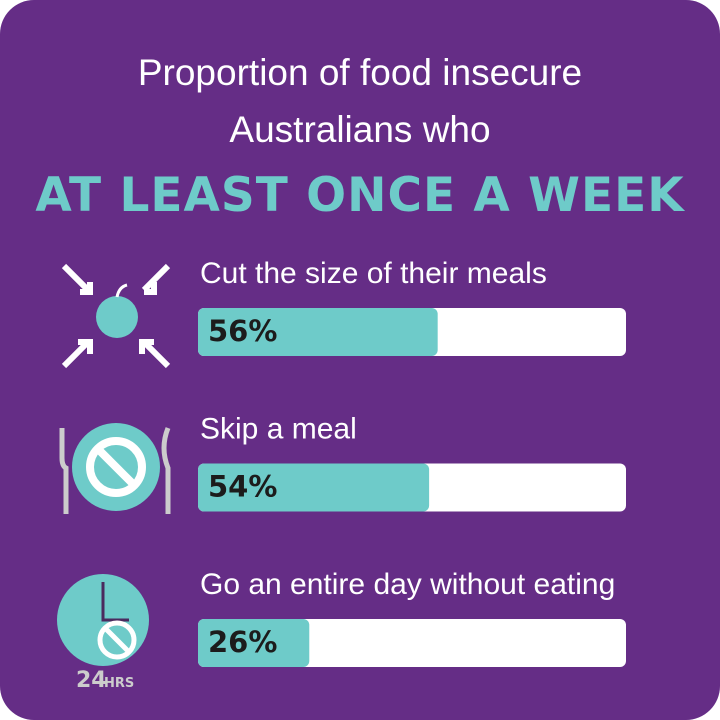 The image size is (720, 720). What do you see at coordinates (91, 680) in the screenshot?
I see `icon-label: 24` at bounding box center [91, 680].